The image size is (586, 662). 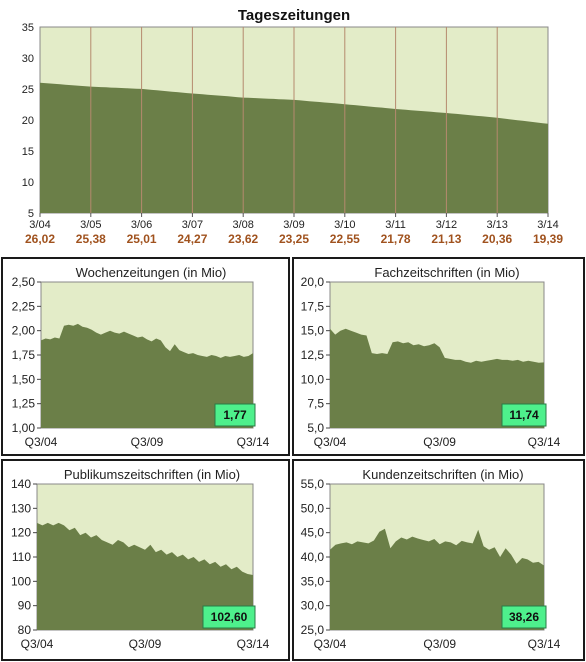 I want to click on y-tick-label: 110, so click(x=21, y=557).